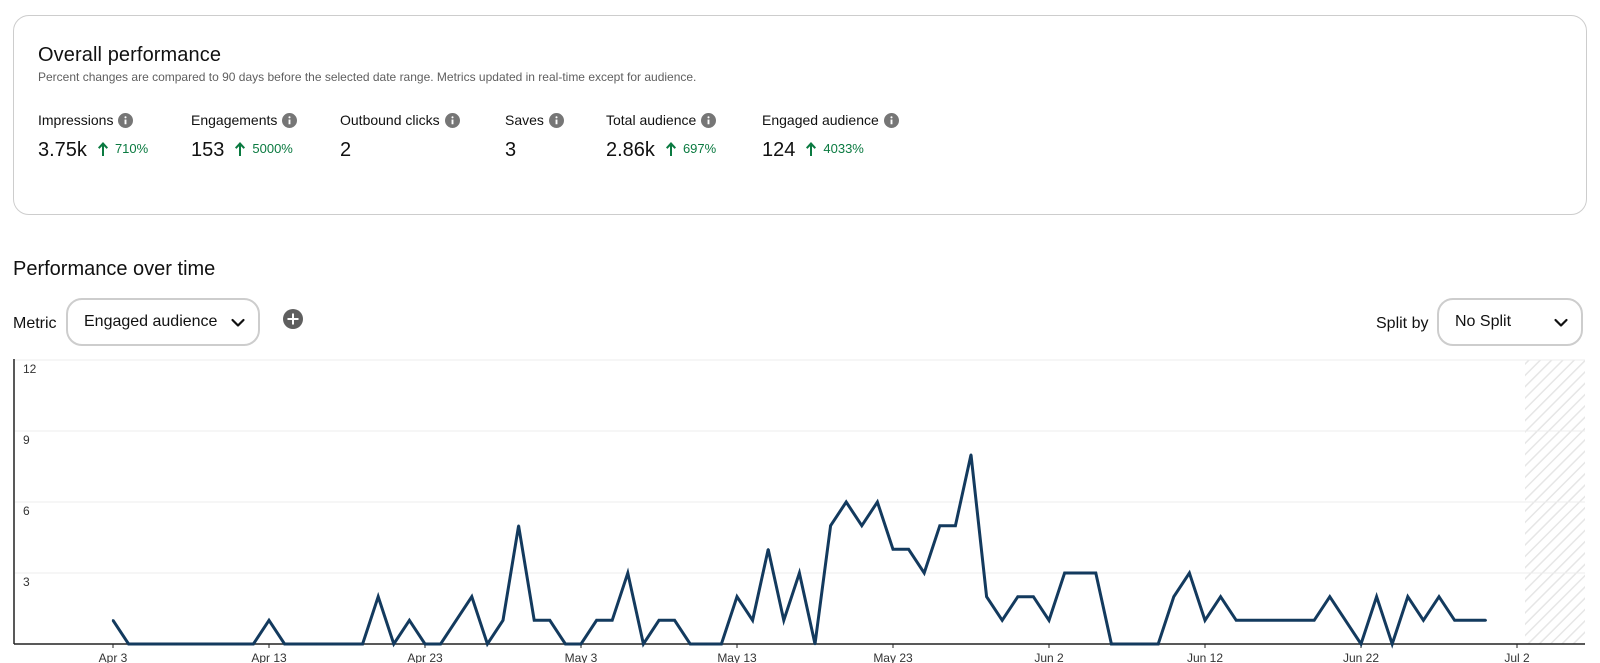  I want to click on metric-value: 3, so click(511, 150).